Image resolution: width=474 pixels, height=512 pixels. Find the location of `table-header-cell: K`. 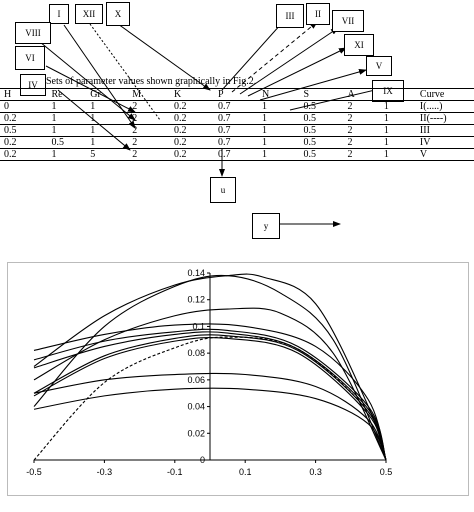

table-header-cell: K is located at coordinates (192, 94).